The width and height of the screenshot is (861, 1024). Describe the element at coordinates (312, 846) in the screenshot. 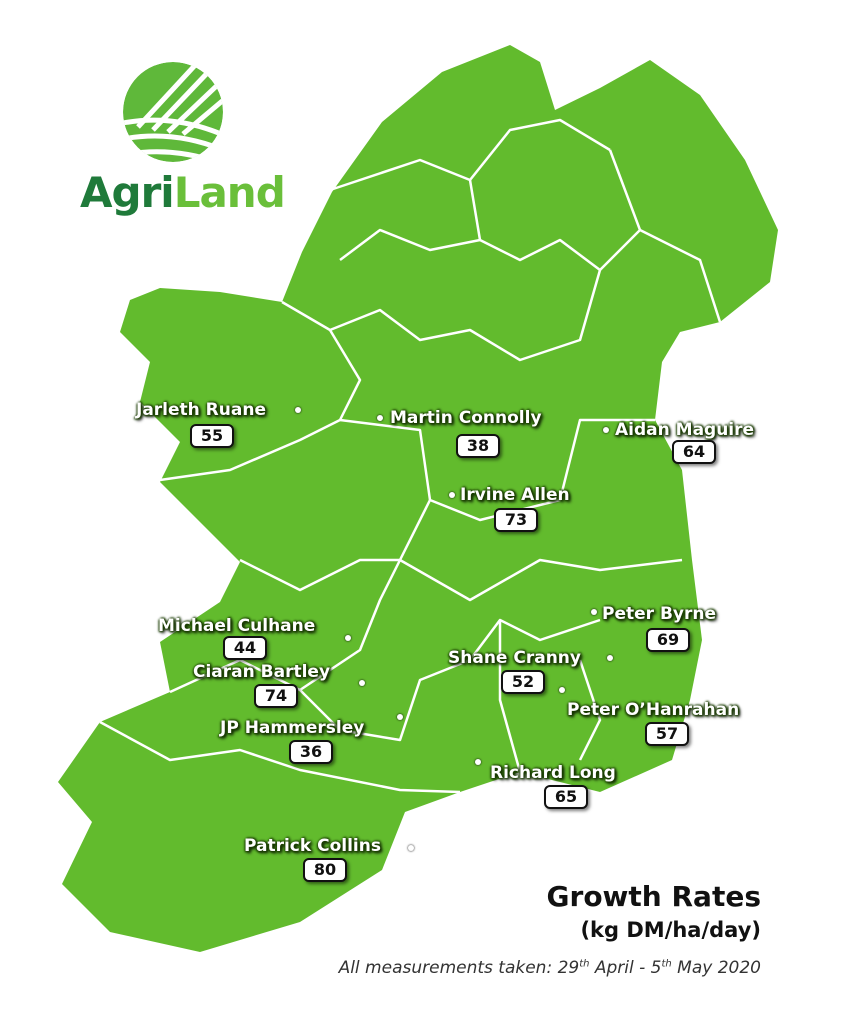

I see `farmer-name: Patrick Collins` at that location.